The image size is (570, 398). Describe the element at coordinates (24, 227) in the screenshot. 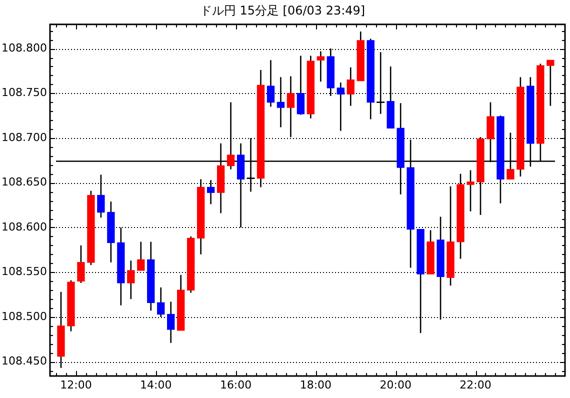

I see `y-tick-label: 108.600` at that location.